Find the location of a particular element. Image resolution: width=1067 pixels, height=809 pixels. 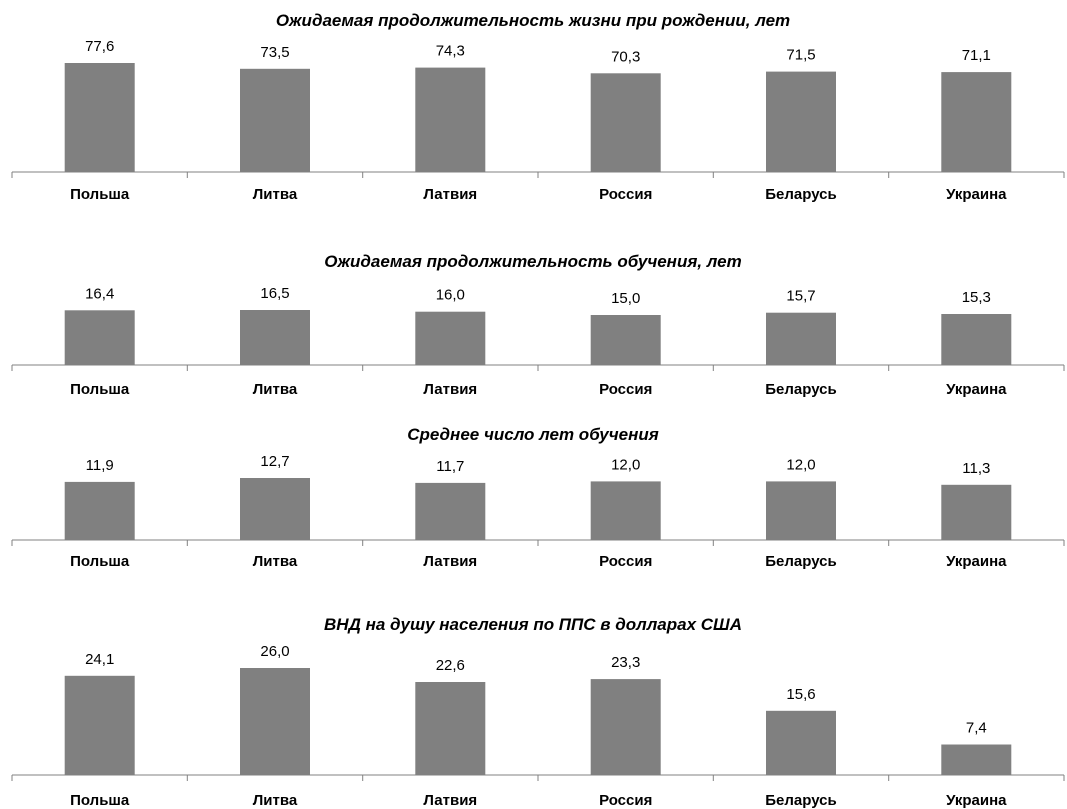

data-label: 77,6 is located at coordinates (99, 46).